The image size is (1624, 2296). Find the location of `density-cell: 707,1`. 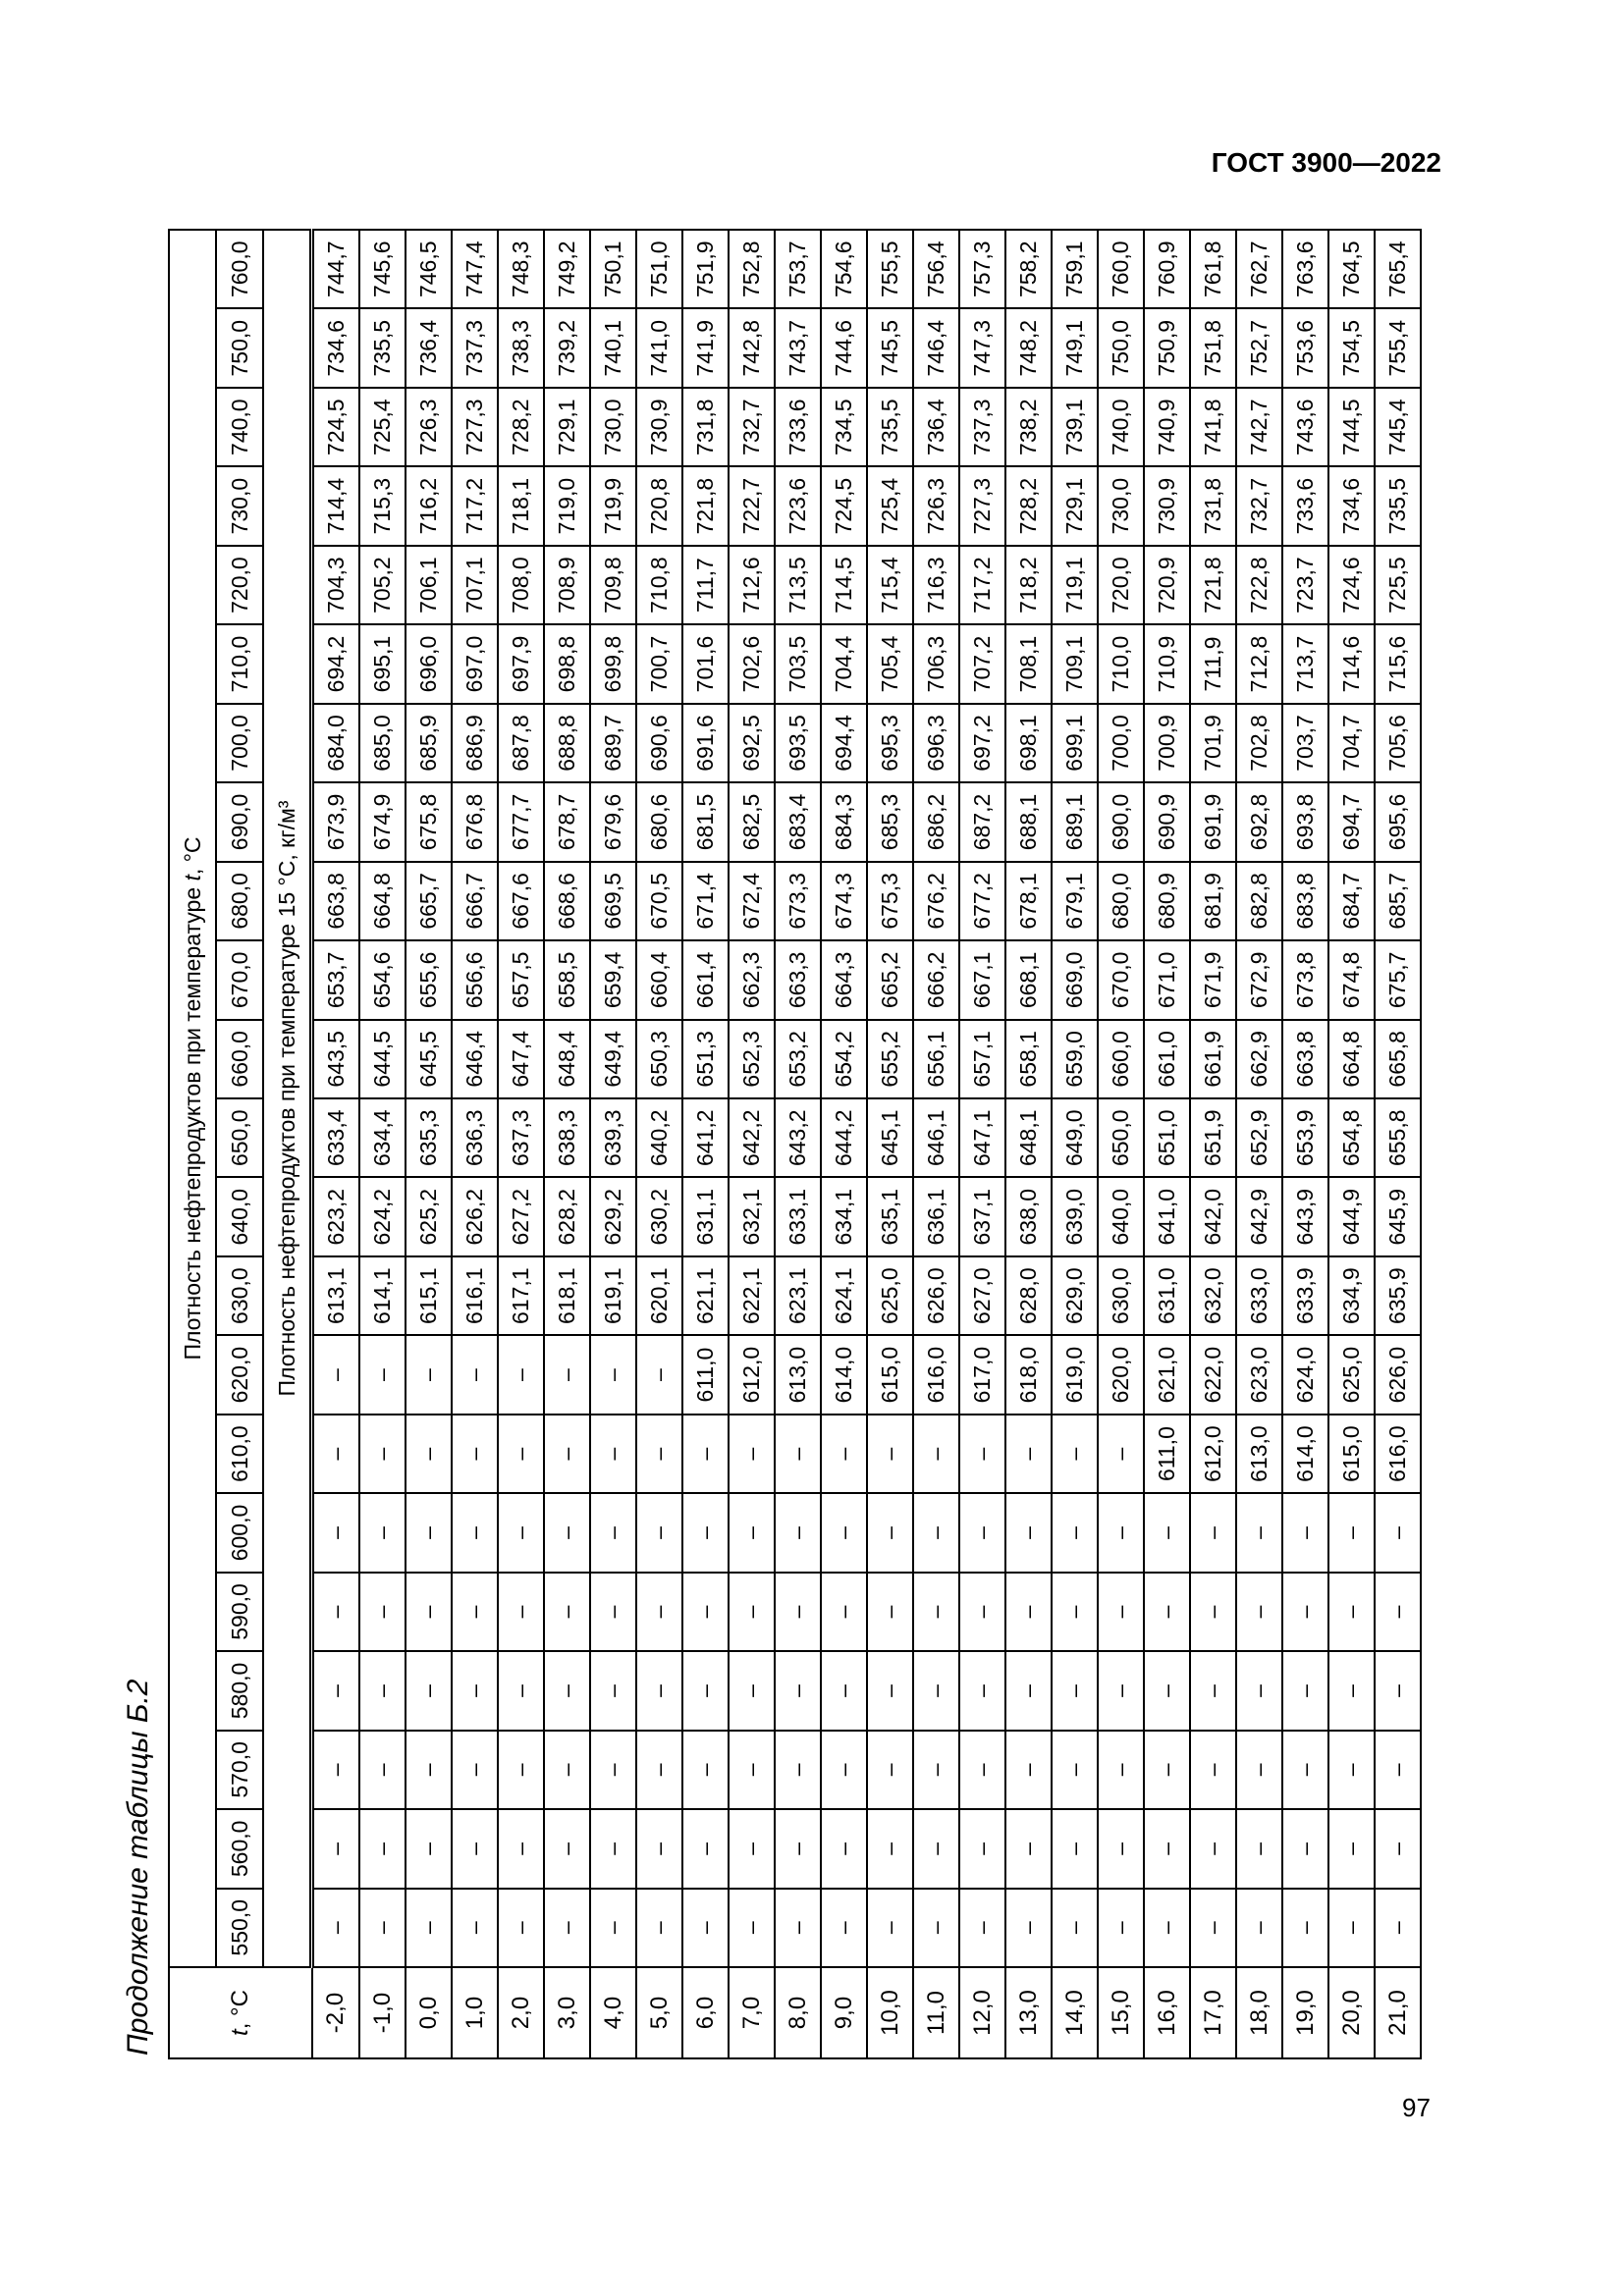

density-cell: 707,1 is located at coordinates (475, 585).